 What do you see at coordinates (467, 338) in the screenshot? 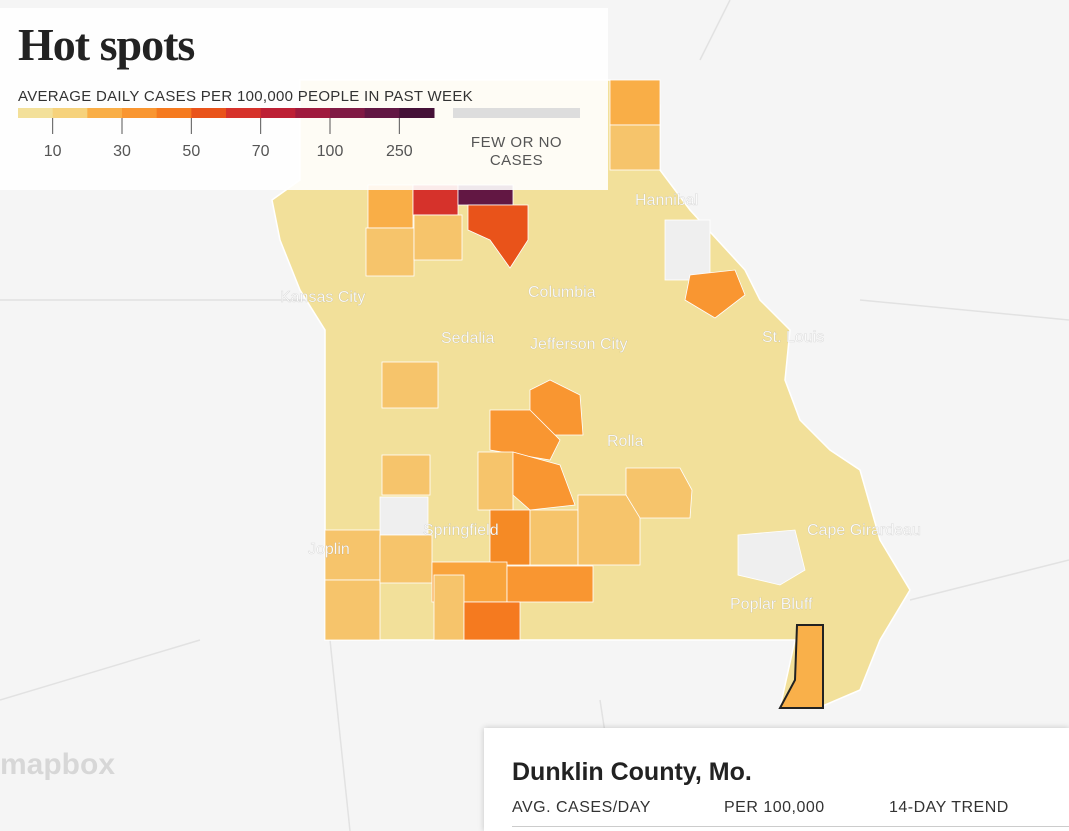
I see `city-label: Sedalia` at bounding box center [467, 338].